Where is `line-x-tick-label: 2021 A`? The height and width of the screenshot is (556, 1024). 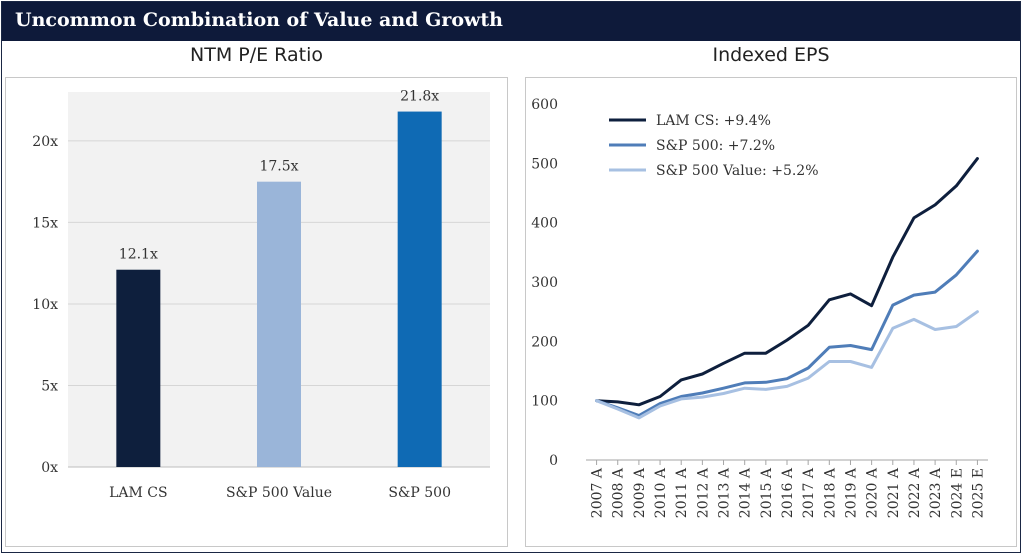 line-x-tick-label: 2021 A is located at coordinates (894, 492).